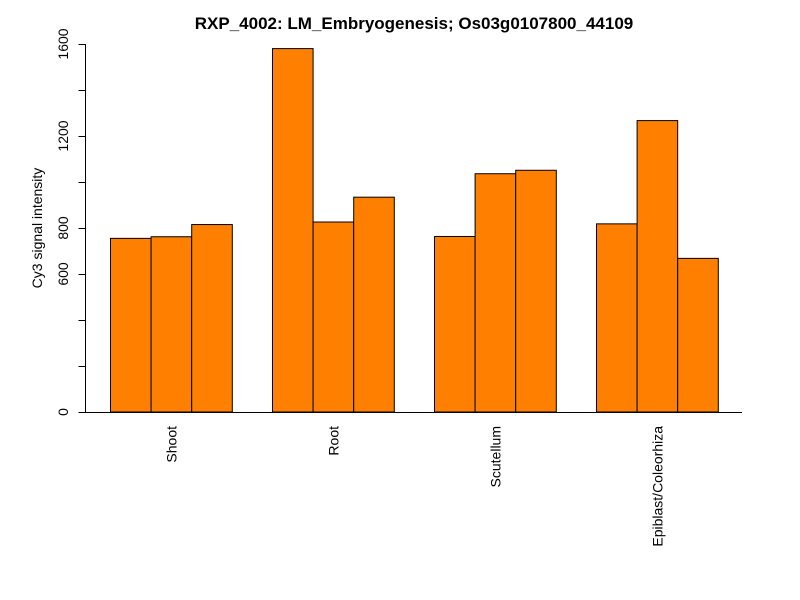 The height and width of the screenshot is (600, 800). Describe the element at coordinates (63, 43) in the screenshot. I see `y-tick-label-1600: 1600` at that location.